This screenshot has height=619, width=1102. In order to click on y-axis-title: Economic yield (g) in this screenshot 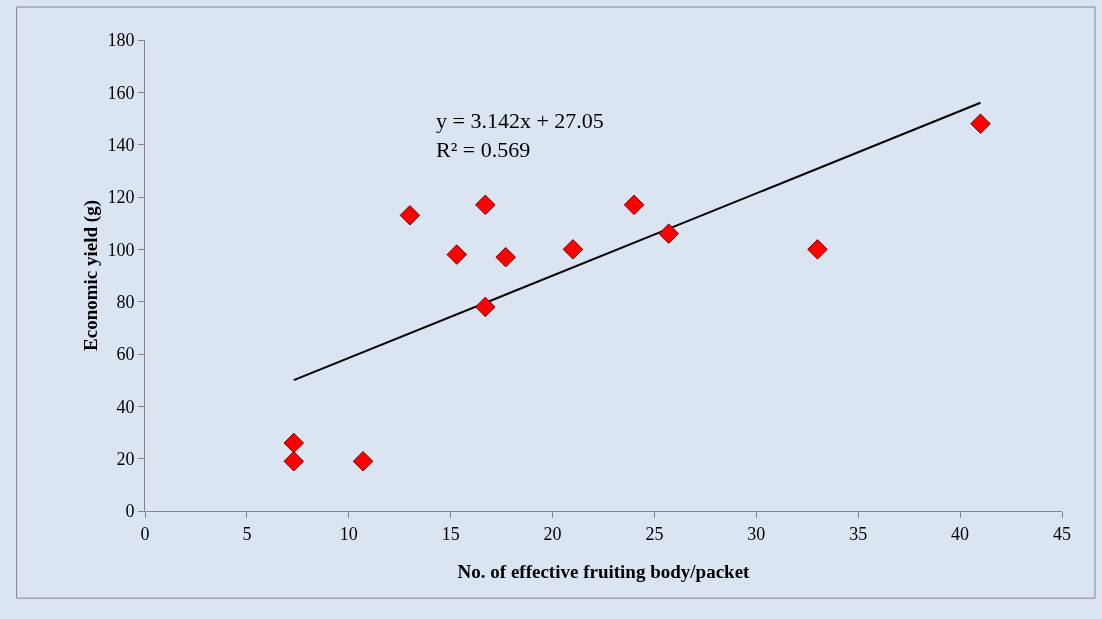, I will do `click(91, 275)`.